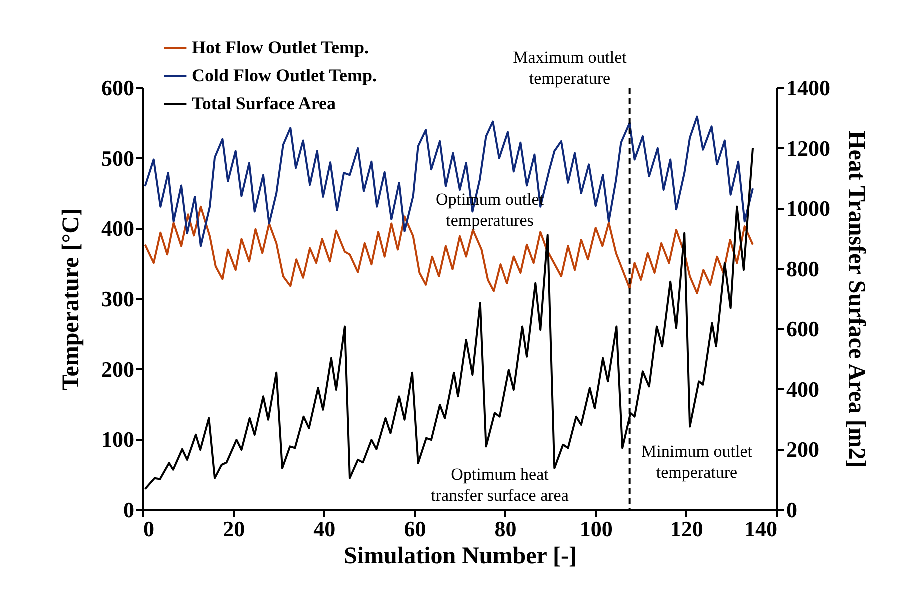 This screenshot has height=599, width=907. What do you see at coordinates (792, 510) in the screenshot?
I see `y2-tick-label: 0` at bounding box center [792, 510].